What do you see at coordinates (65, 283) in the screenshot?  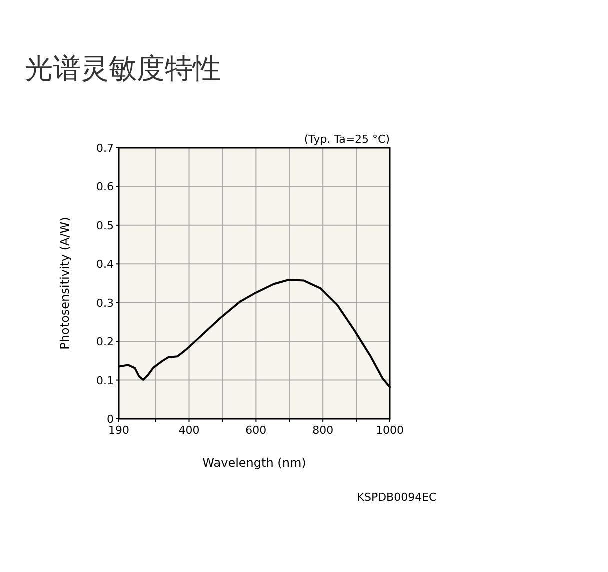 I see `y-axis-title: Photosensitivity (A/W)` at bounding box center [65, 283].